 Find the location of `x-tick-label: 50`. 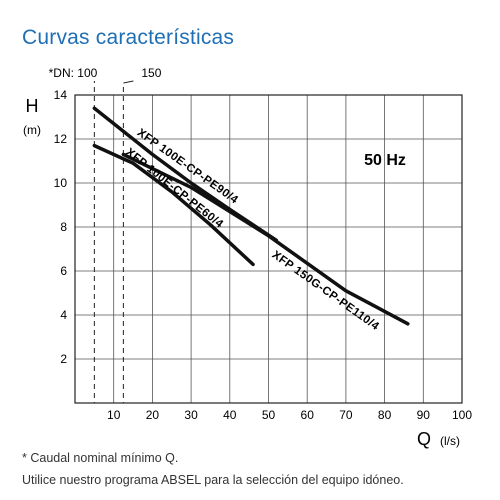

x-tick-label: 50 is located at coordinates (269, 415).